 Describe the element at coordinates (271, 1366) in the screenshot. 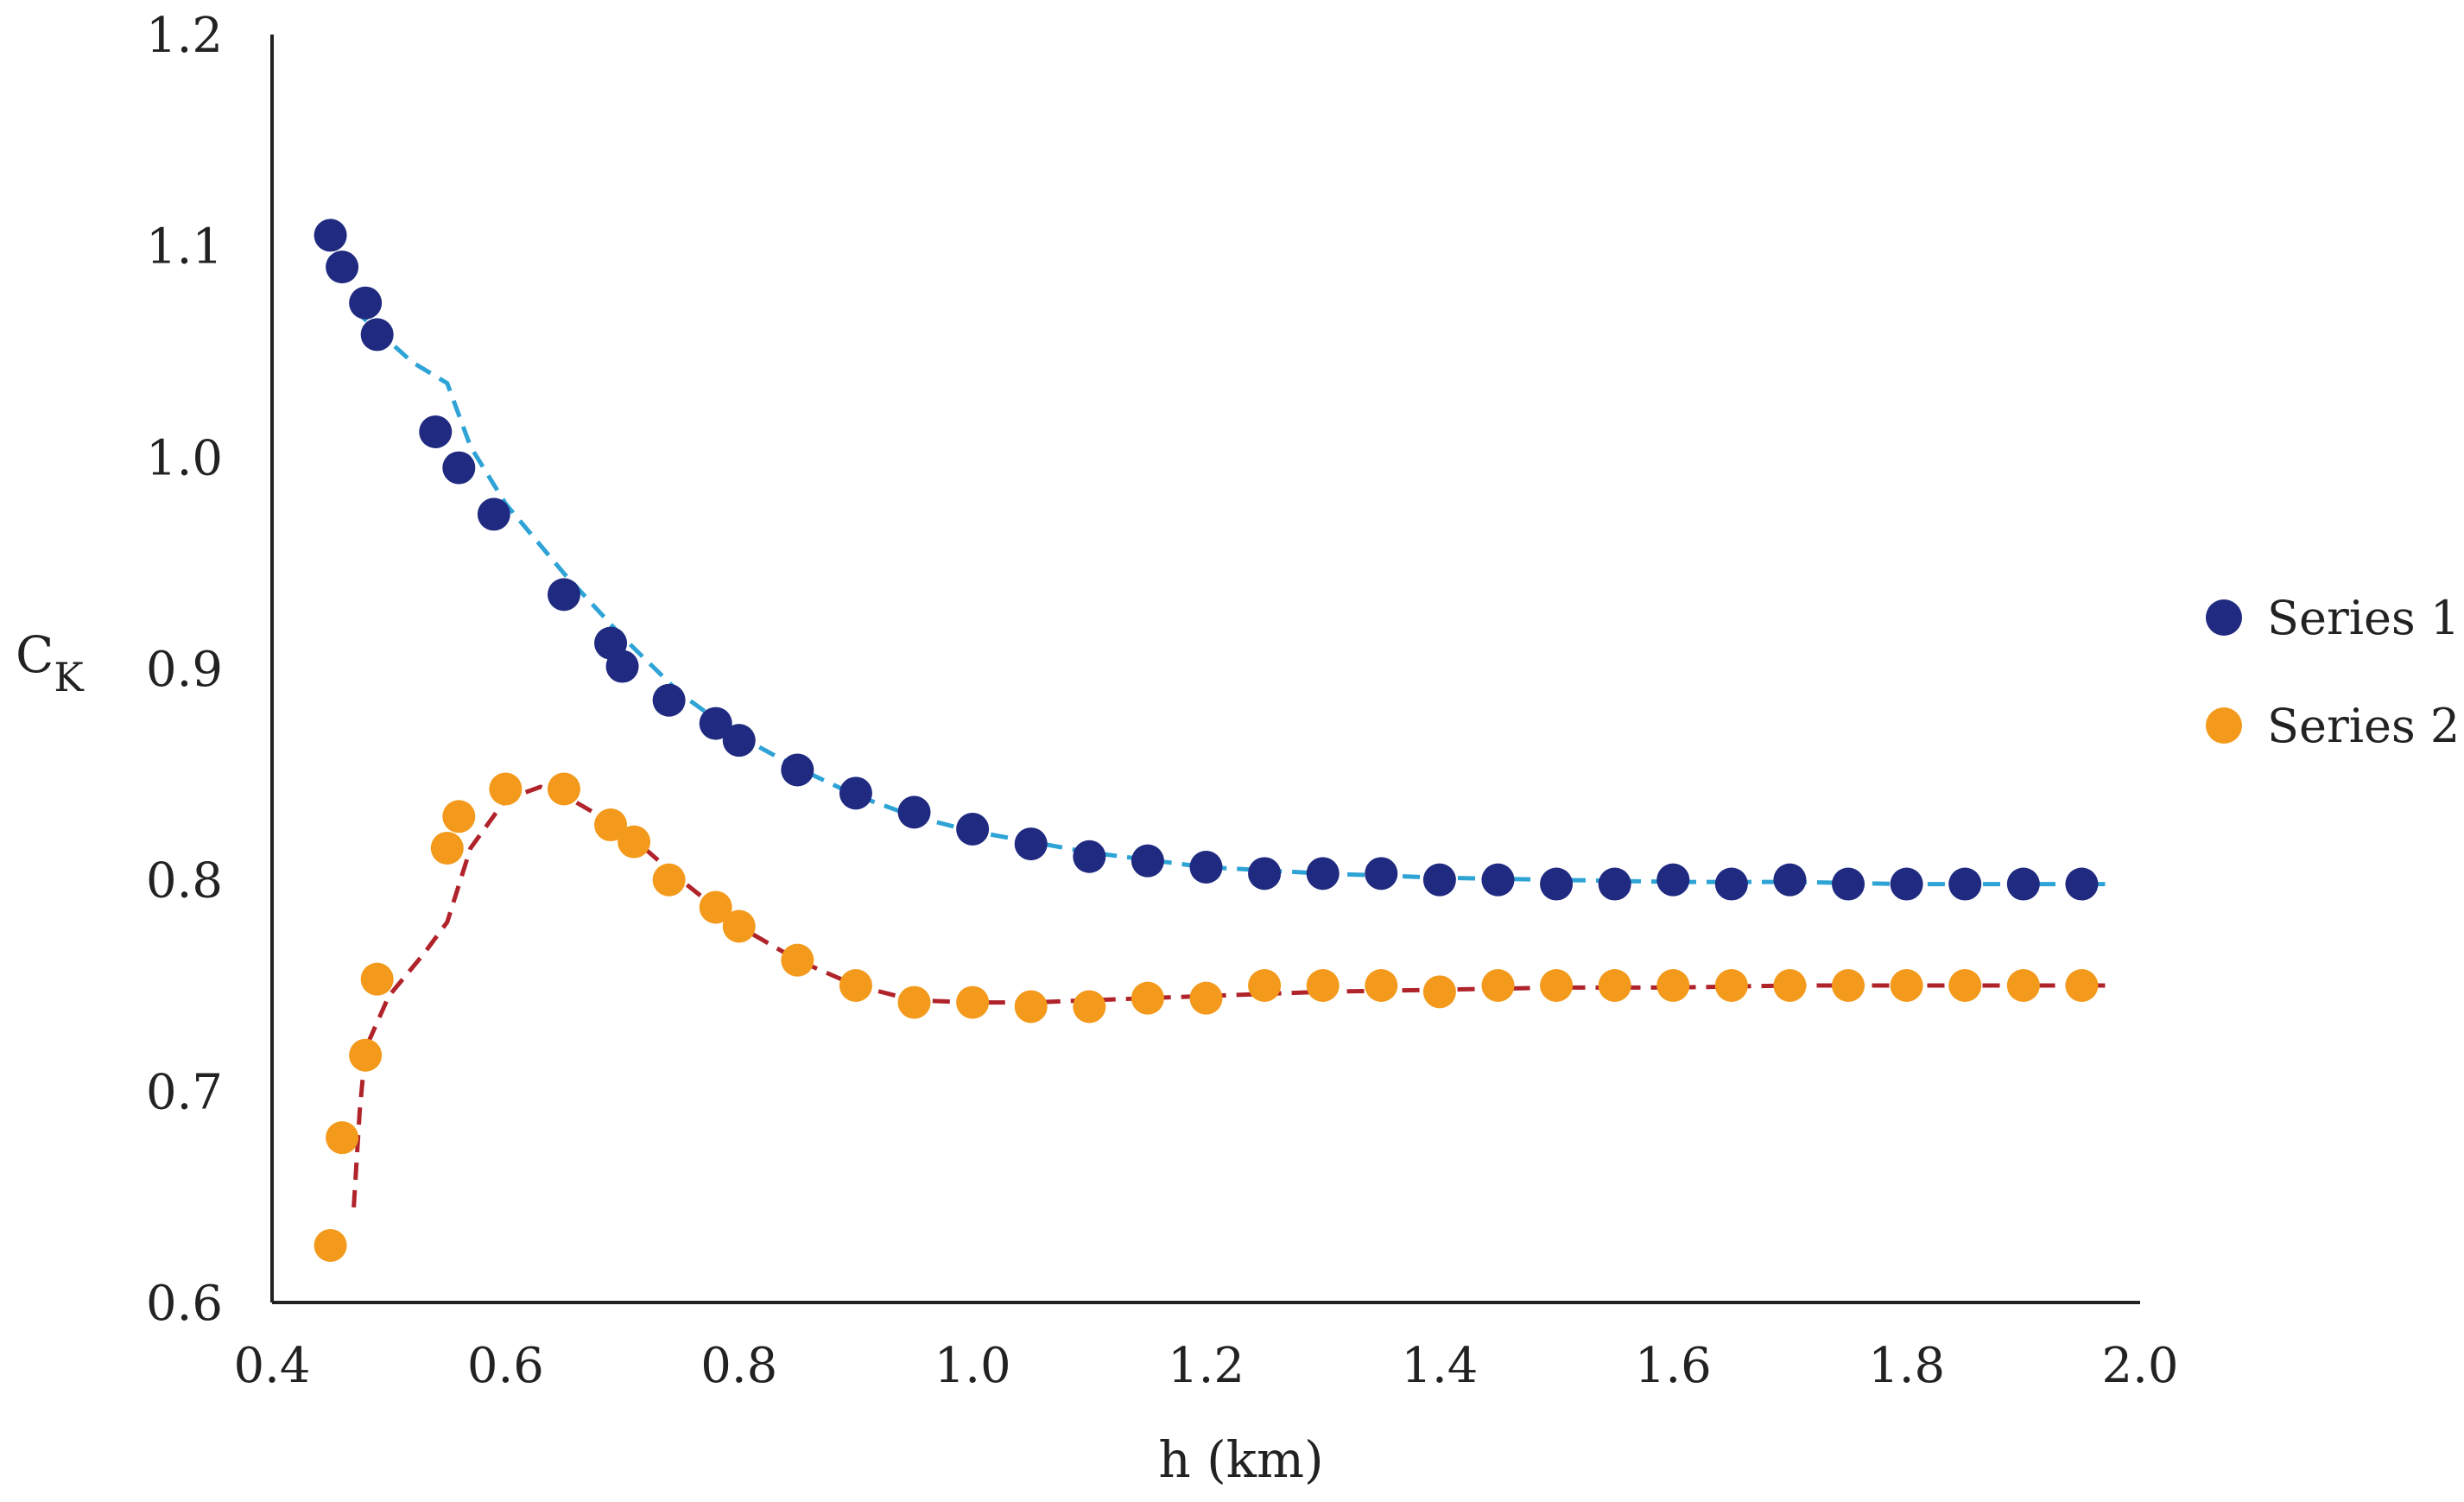

I see `x-tick-label: 0.4` at that location.